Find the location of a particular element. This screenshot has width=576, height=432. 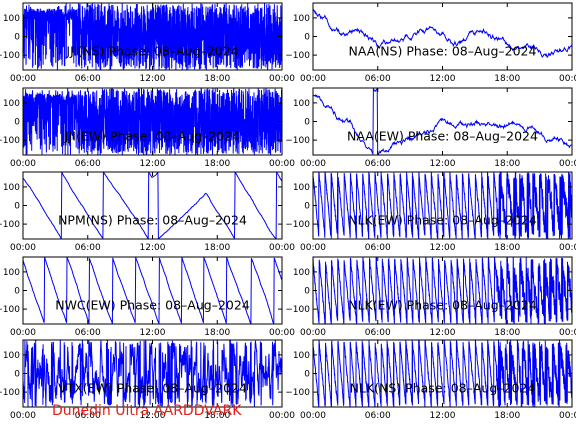

footer-label: Dunedin Ultra AARDDVARK is located at coordinates (147, 411).